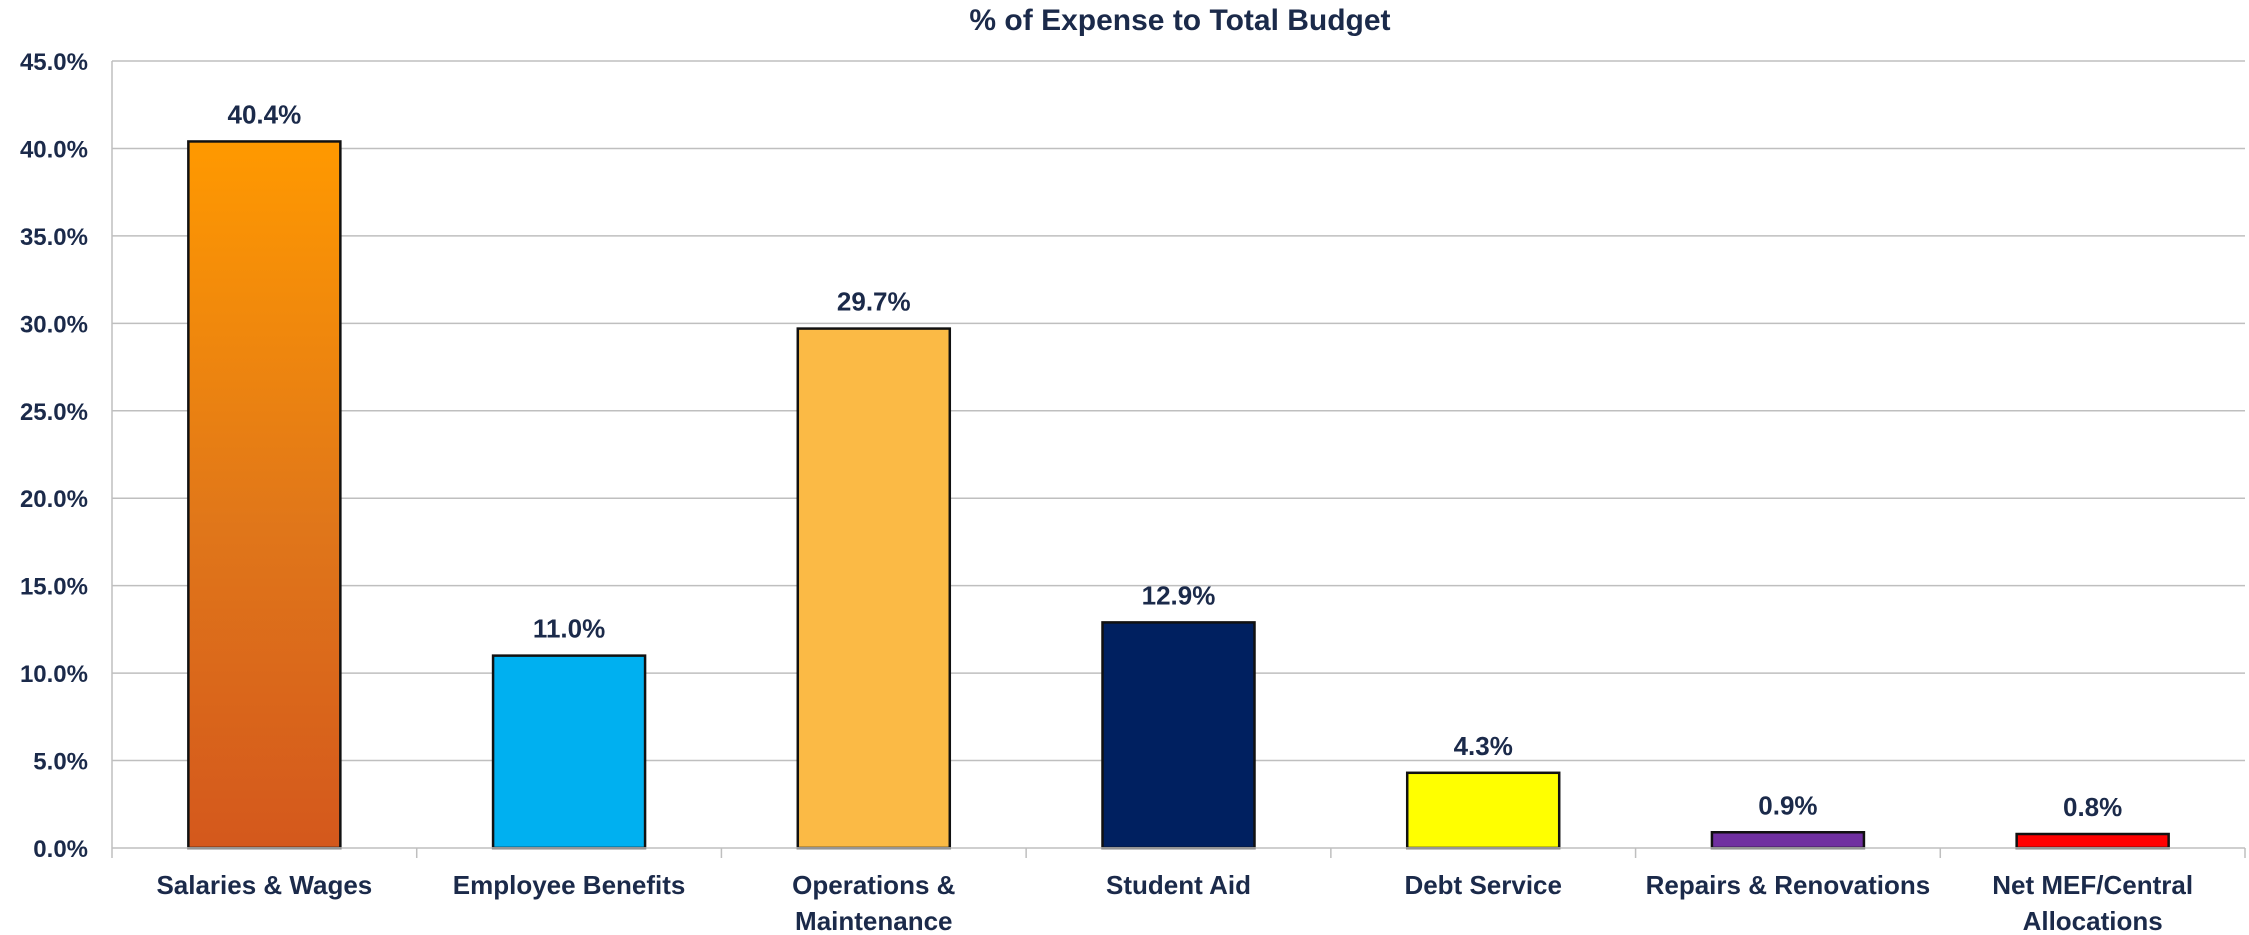  Describe the element at coordinates (60, 762) in the screenshot. I see `y-tick-label: 5.0%` at that location.